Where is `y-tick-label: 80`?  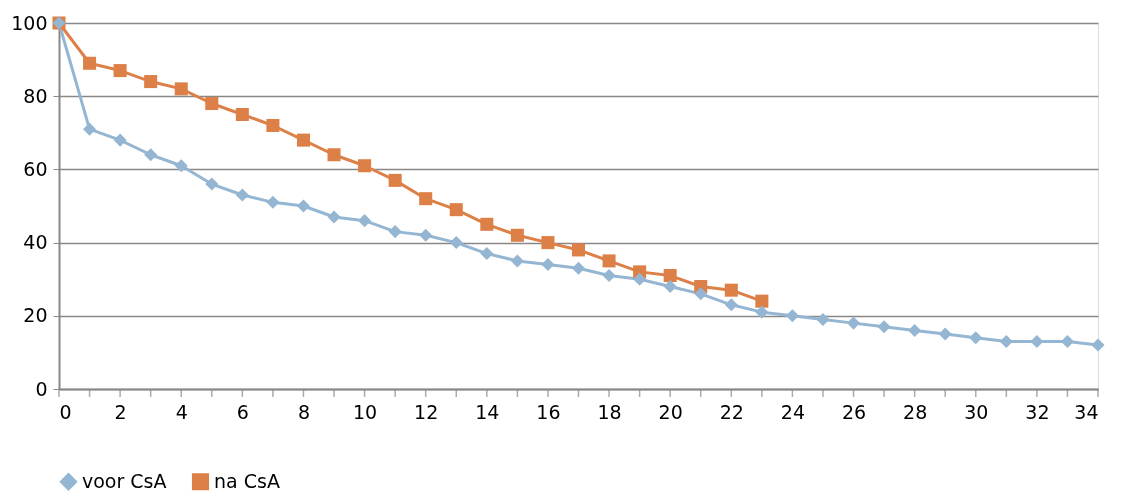 y-tick-label: 80 is located at coordinates (35, 95).